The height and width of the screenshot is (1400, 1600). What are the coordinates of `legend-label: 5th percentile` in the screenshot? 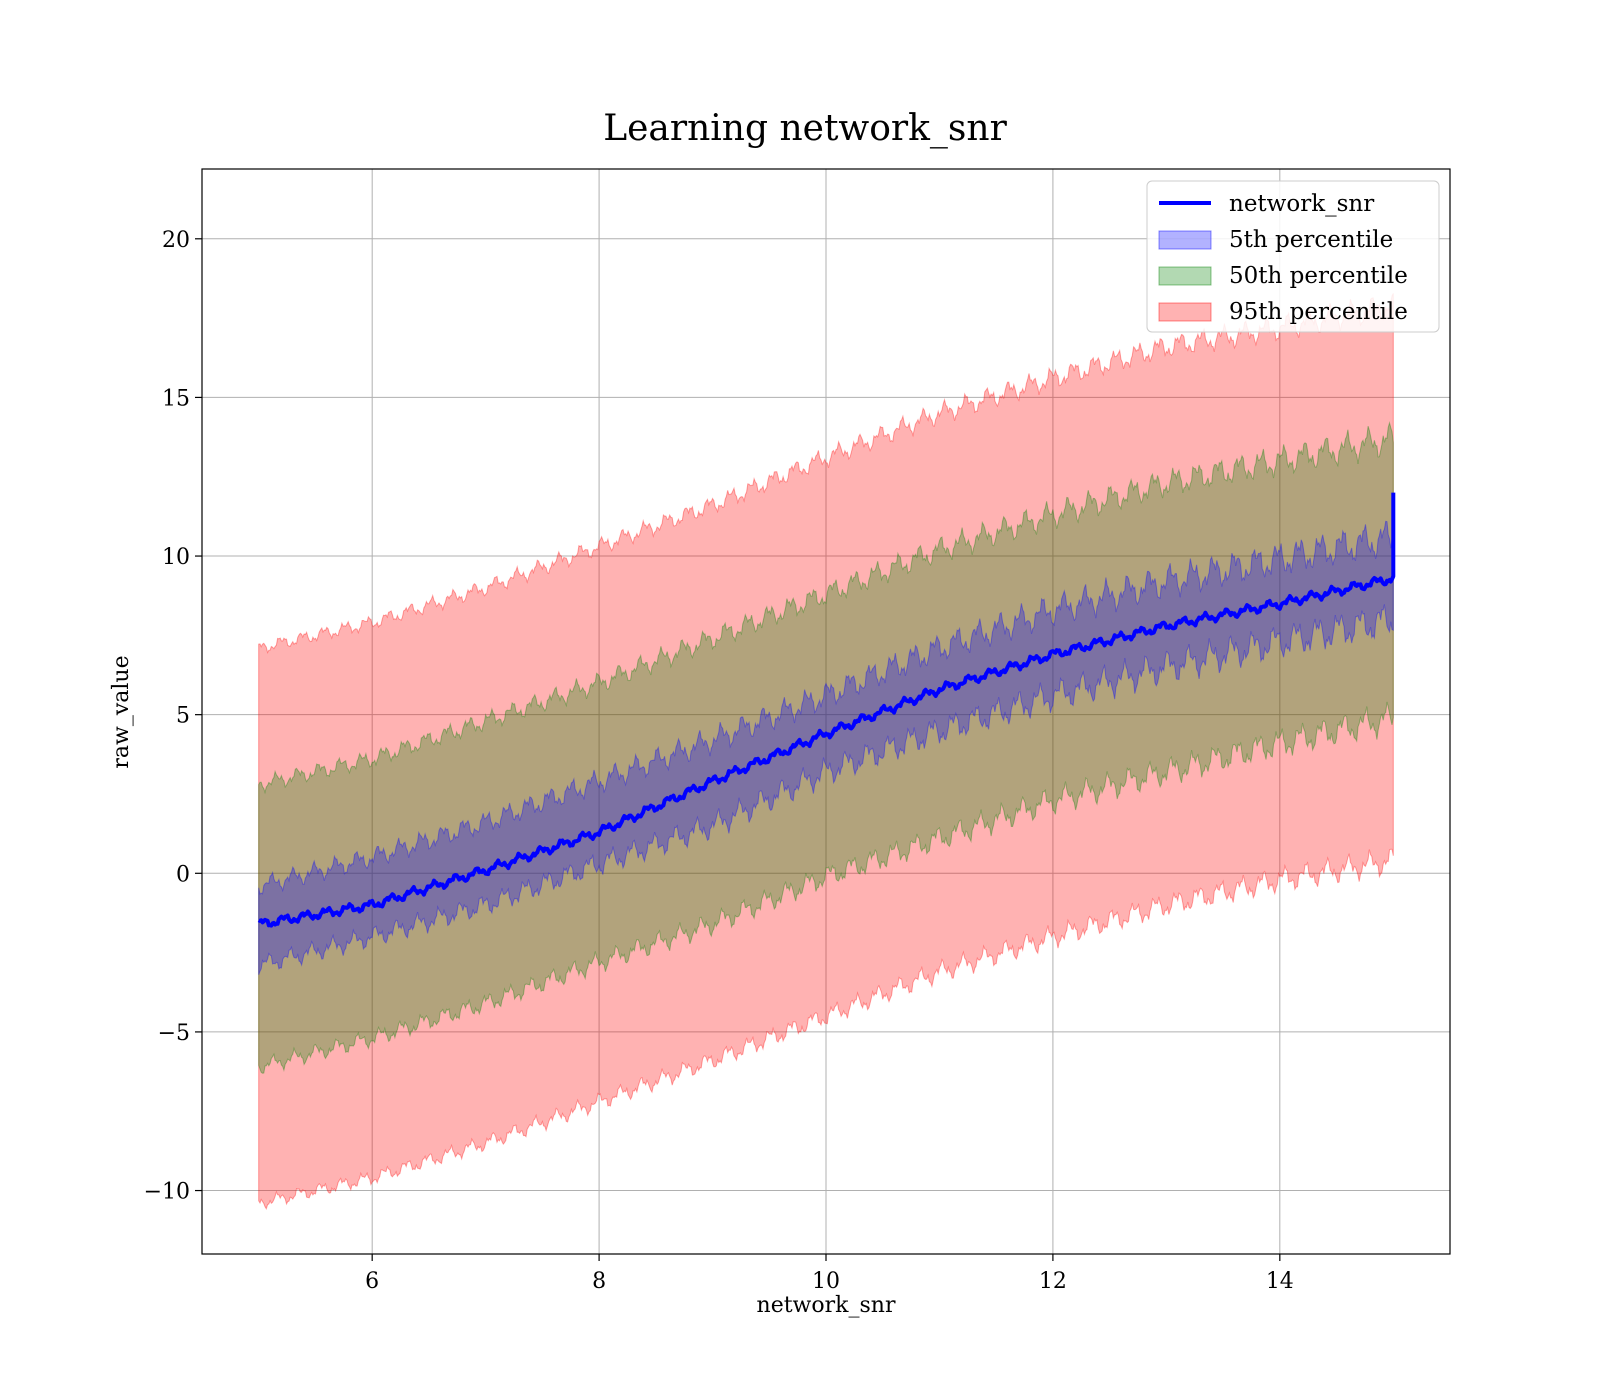 It's located at (1311, 240).